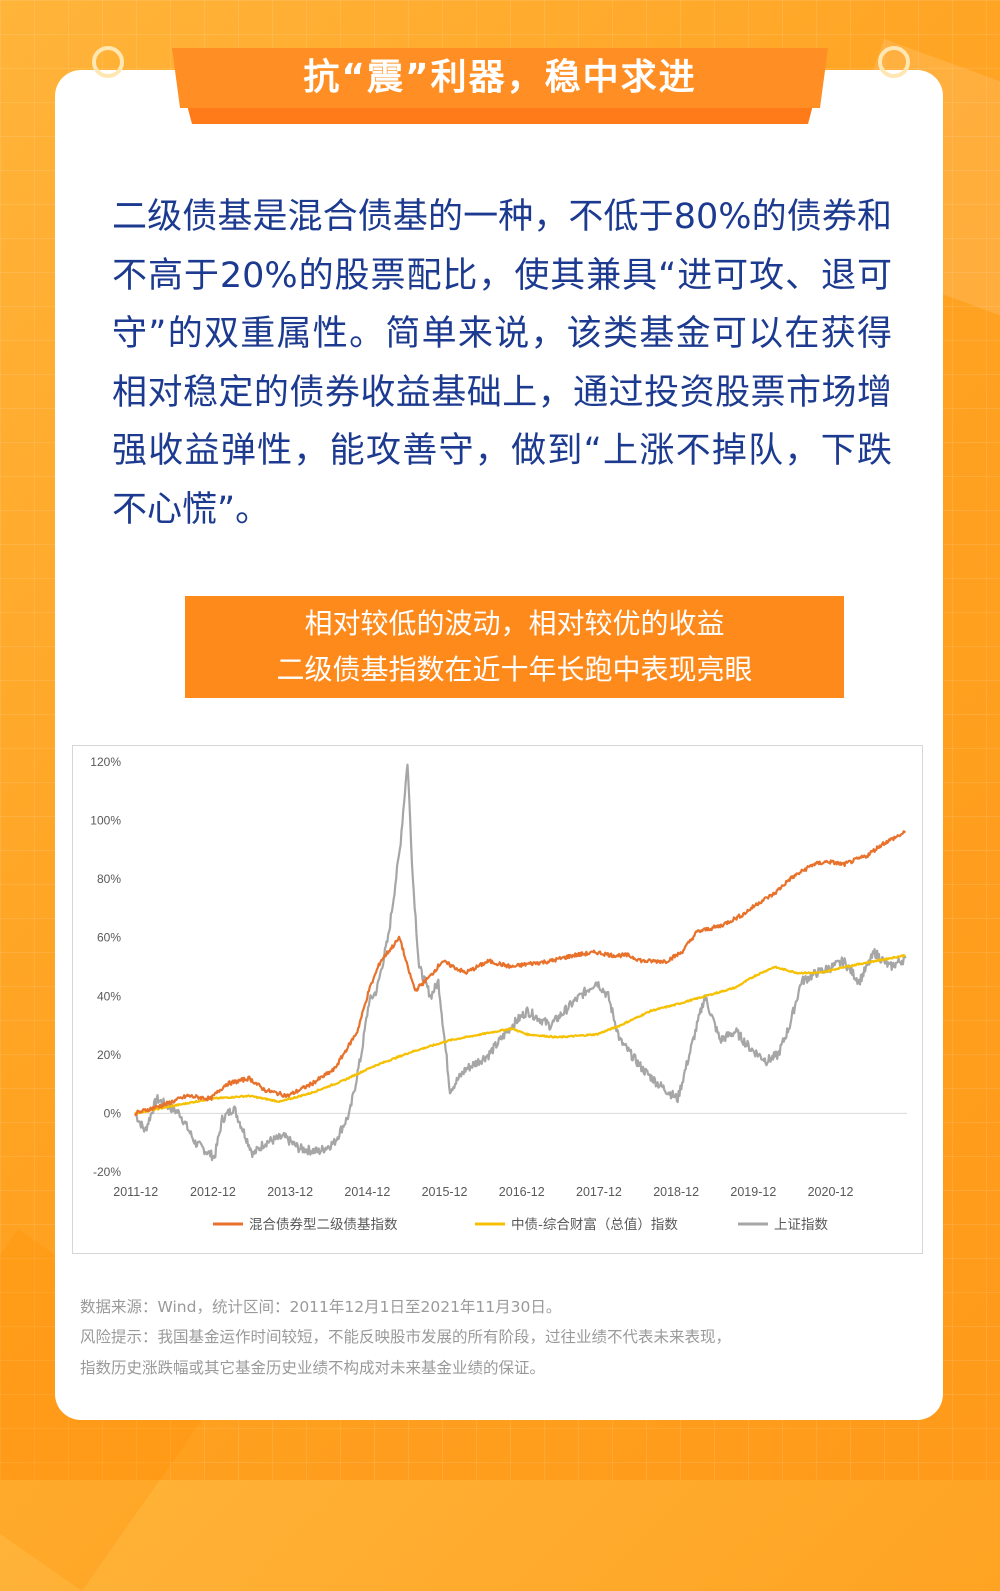  I want to click on x-tick-label: 2011-12, so click(135, 1192).